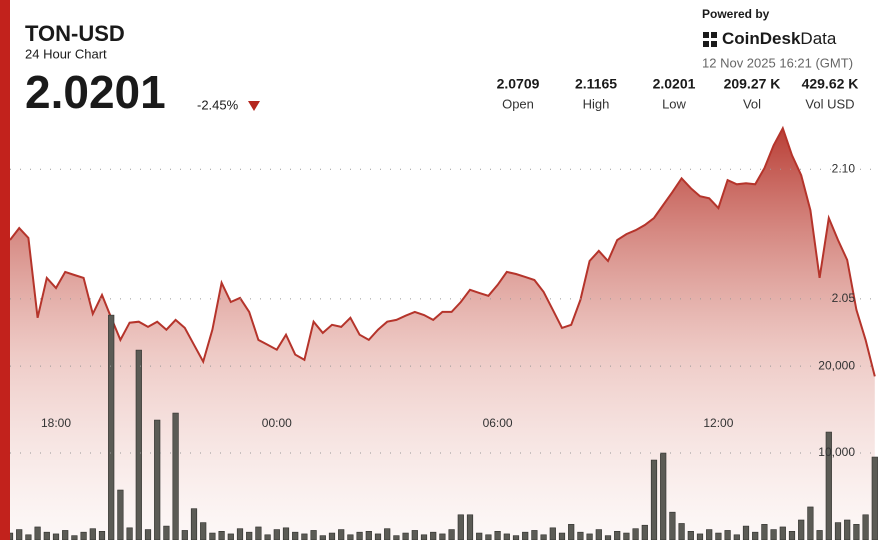 This screenshot has height=540, width=879. Describe the element at coordinates (844, 298) in the screenshot. I see `y-tick-label: 2.05` at that location.